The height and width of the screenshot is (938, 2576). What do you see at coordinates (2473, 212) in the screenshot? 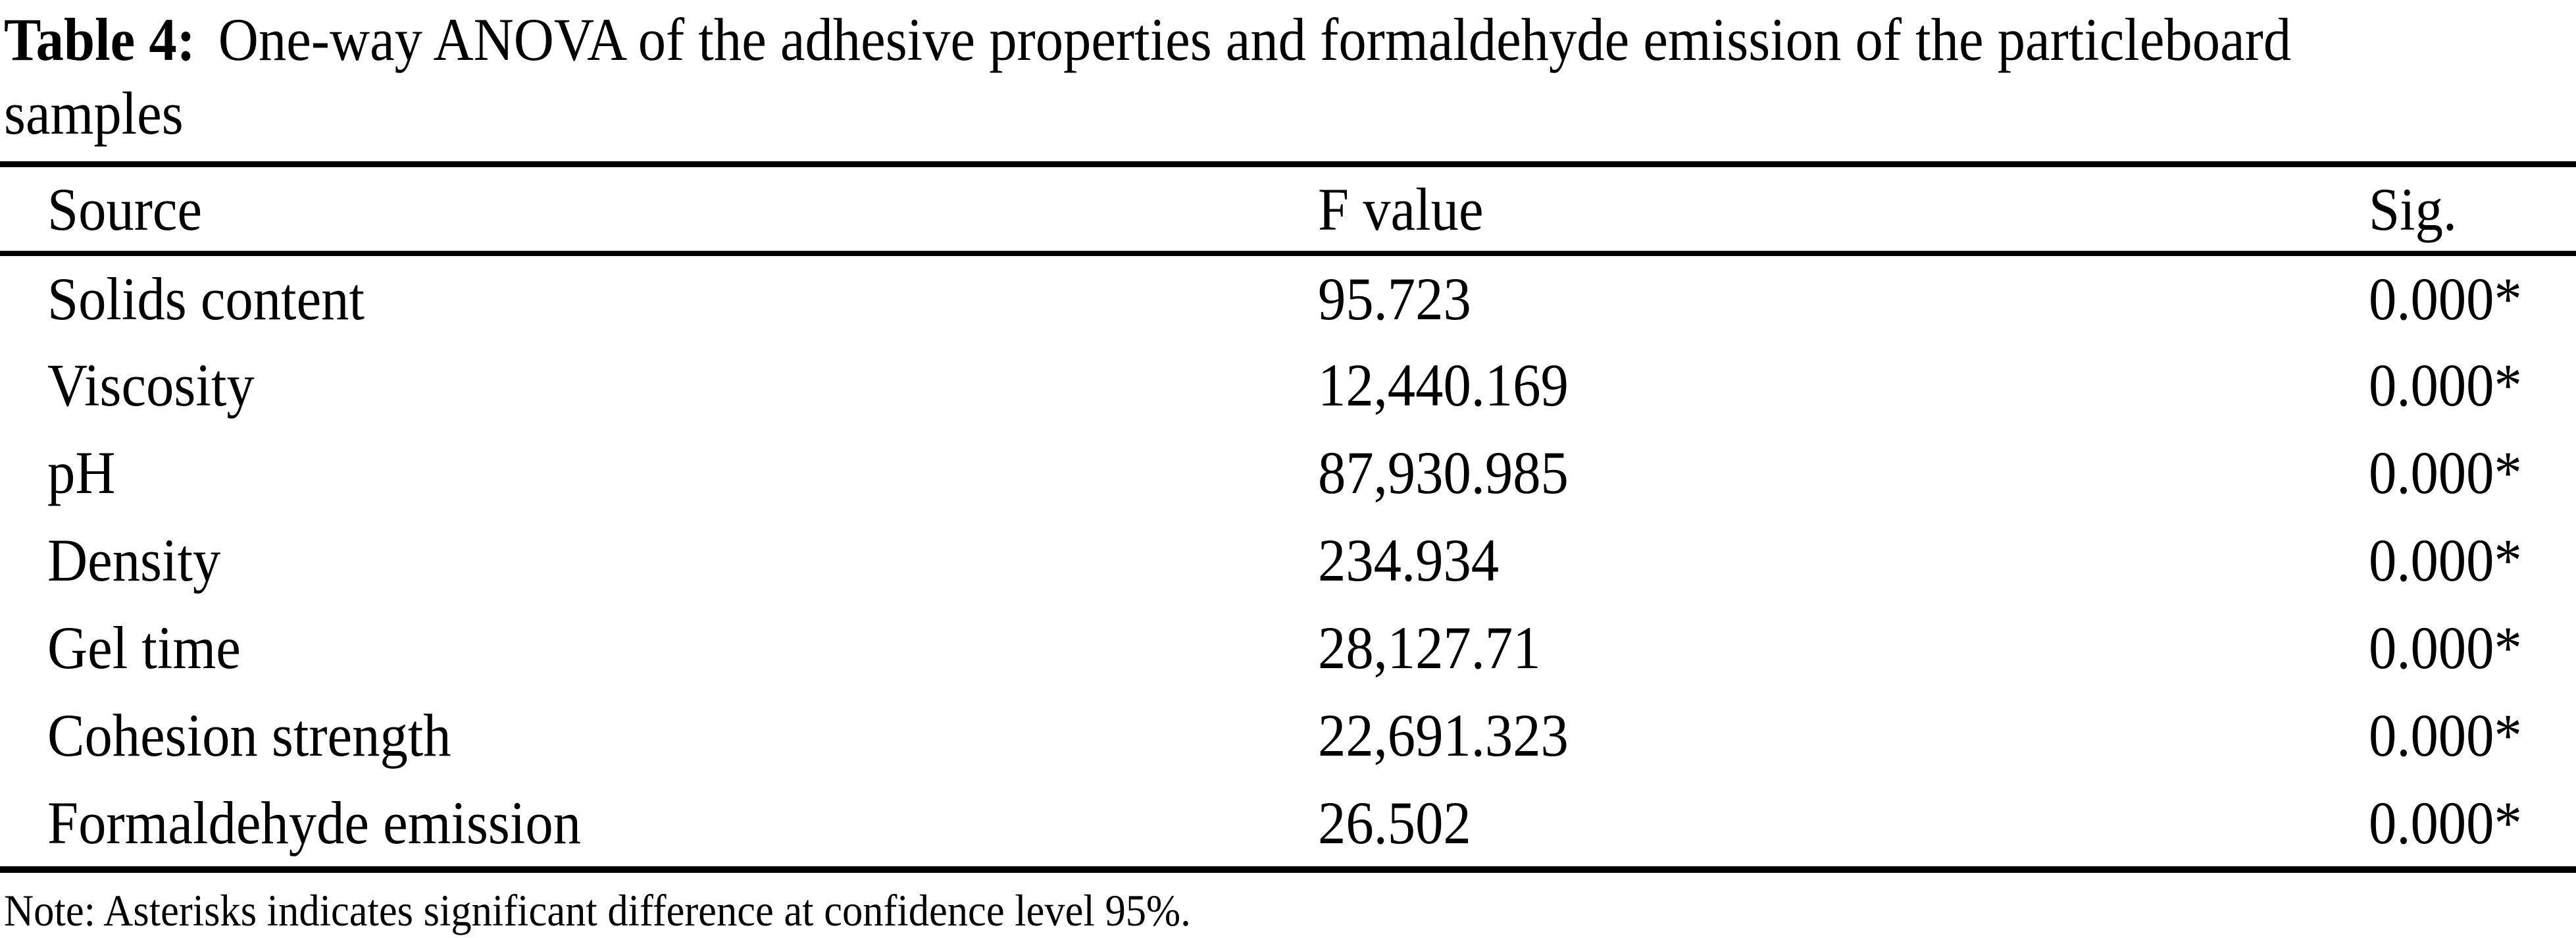
I see `column-header-sig: Sig.` at bounding box center [2473, 212].